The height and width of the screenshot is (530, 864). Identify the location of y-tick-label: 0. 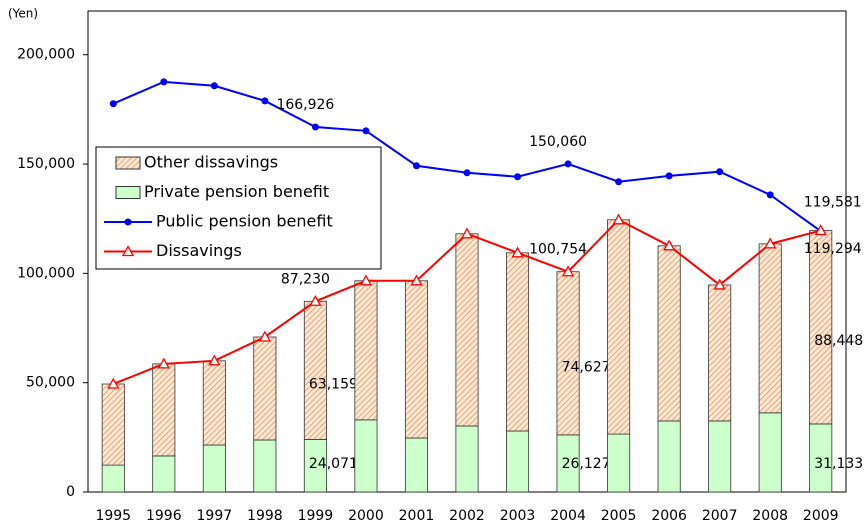
(70, 492).